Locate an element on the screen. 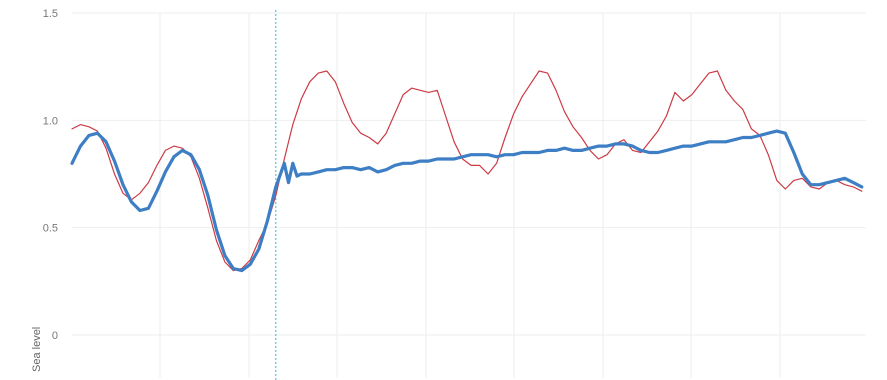 This screenshot has height=380, width=887. y-axis-title: Sea level is located at coordinates (37, 349).